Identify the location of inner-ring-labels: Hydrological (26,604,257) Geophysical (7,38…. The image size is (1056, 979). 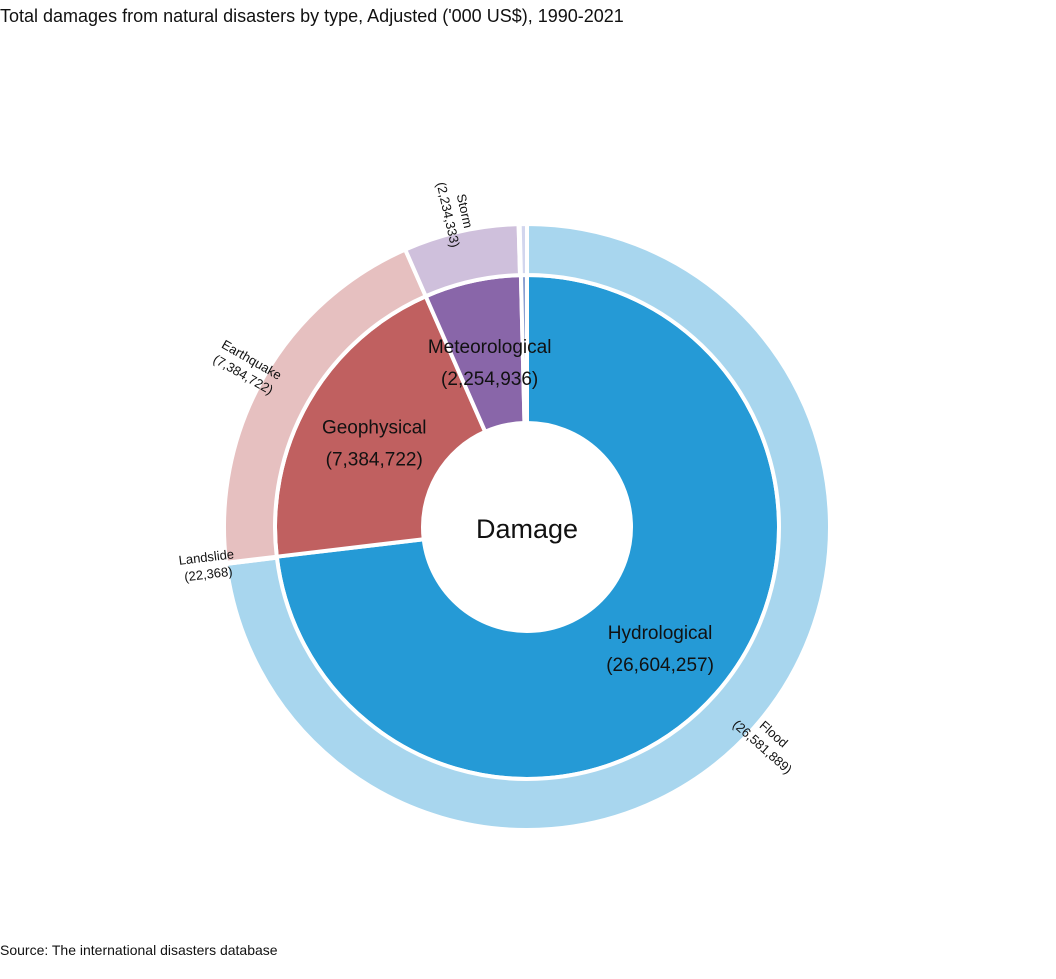
(518, 506).